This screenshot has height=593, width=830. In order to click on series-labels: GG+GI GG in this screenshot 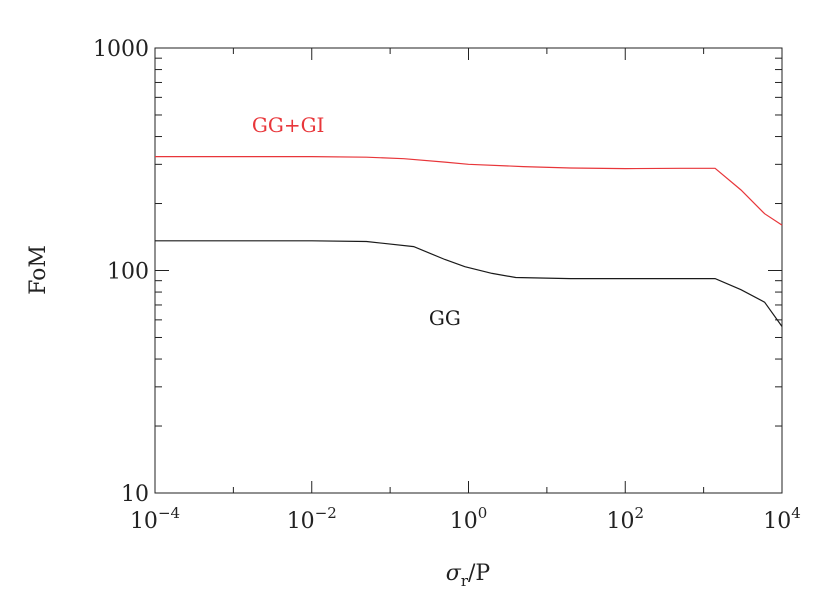, I will do `click(356, 221)`.